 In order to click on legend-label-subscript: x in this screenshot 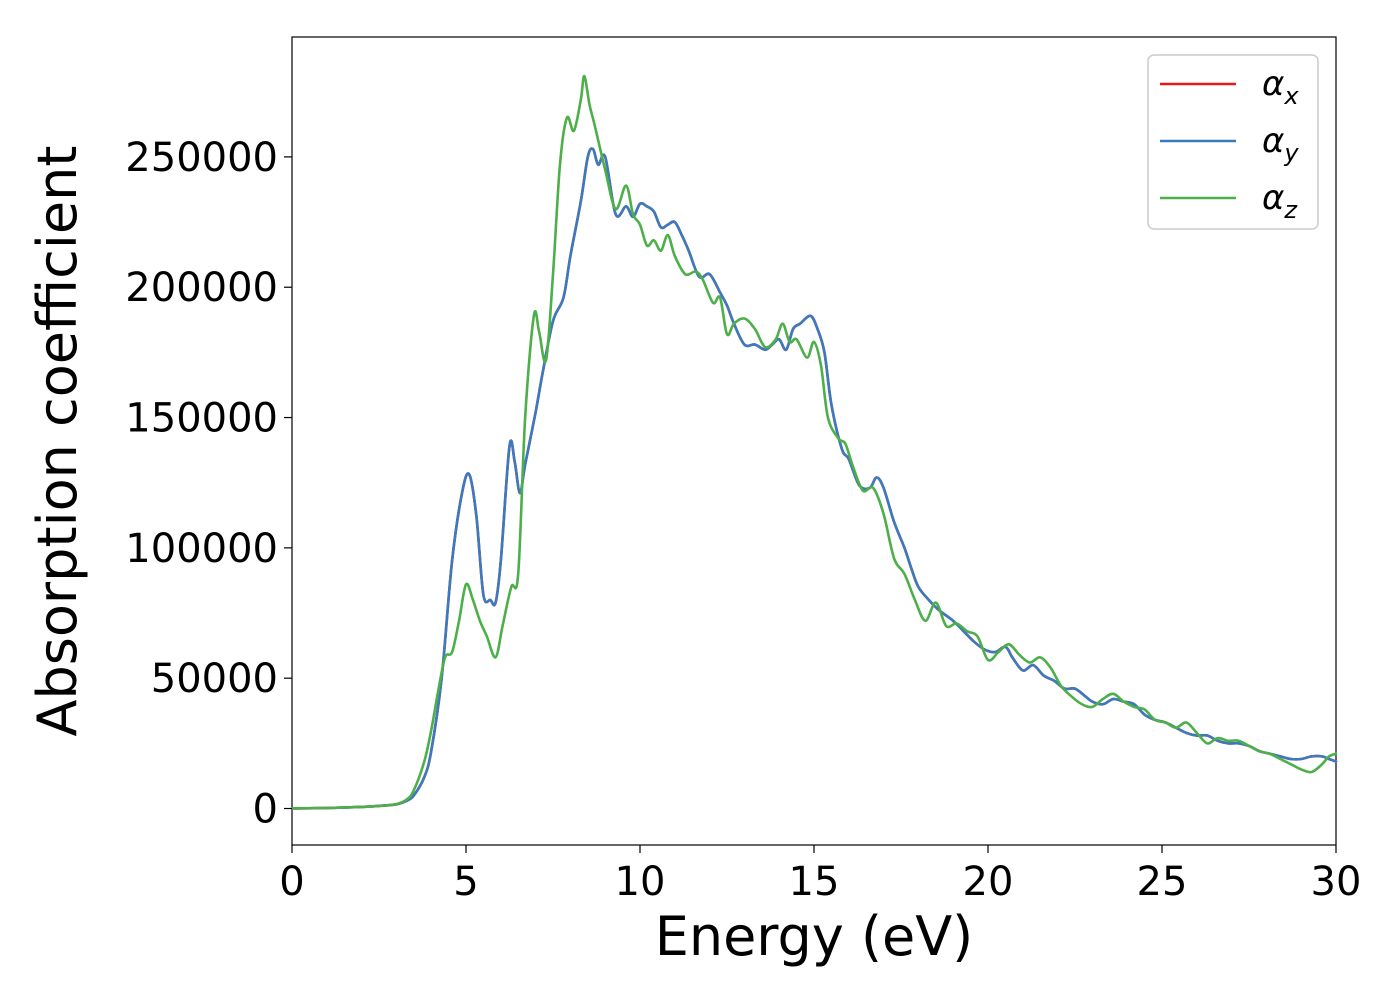, I will do `click(1291, 96)`.